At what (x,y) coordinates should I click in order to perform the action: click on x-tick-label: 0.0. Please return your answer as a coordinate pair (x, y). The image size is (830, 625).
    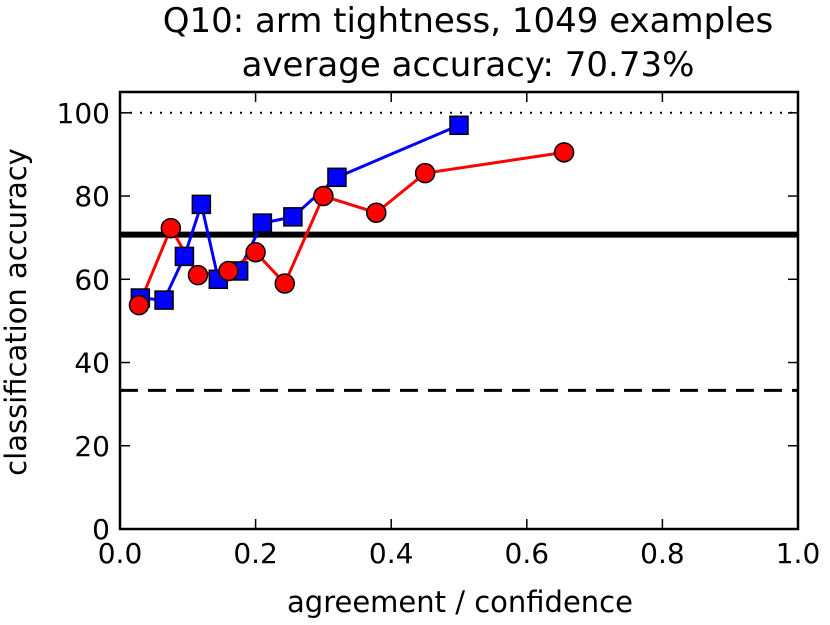
    Looking at the image, I should click on (120, 553).